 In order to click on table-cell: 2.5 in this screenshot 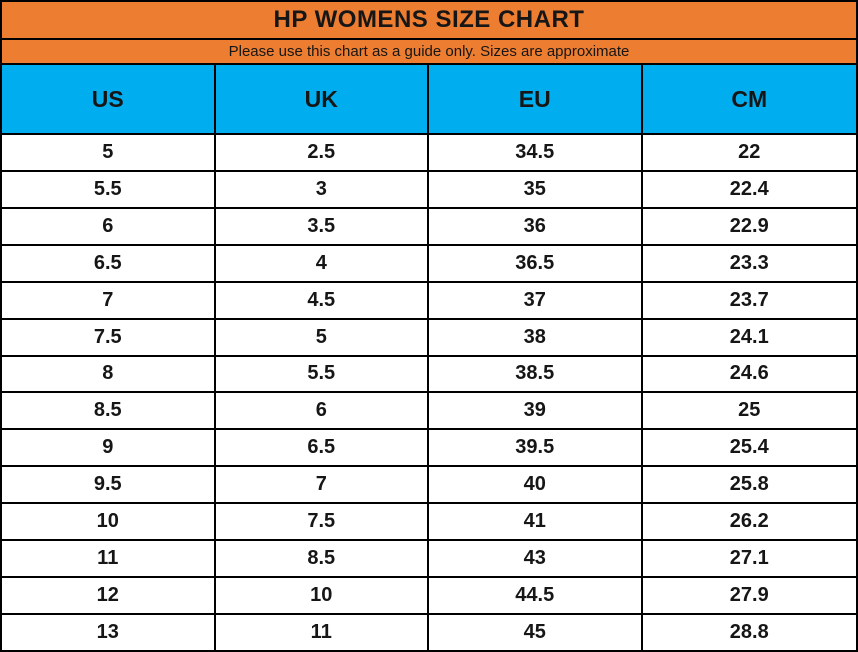, I will do `click(322, 152)`.